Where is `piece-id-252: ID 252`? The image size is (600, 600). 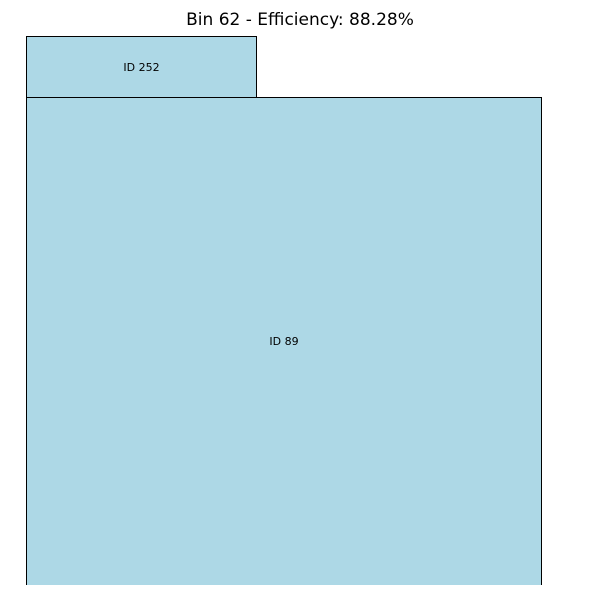
piece-id-252: ID 252 is located at coordinates (141, 67).